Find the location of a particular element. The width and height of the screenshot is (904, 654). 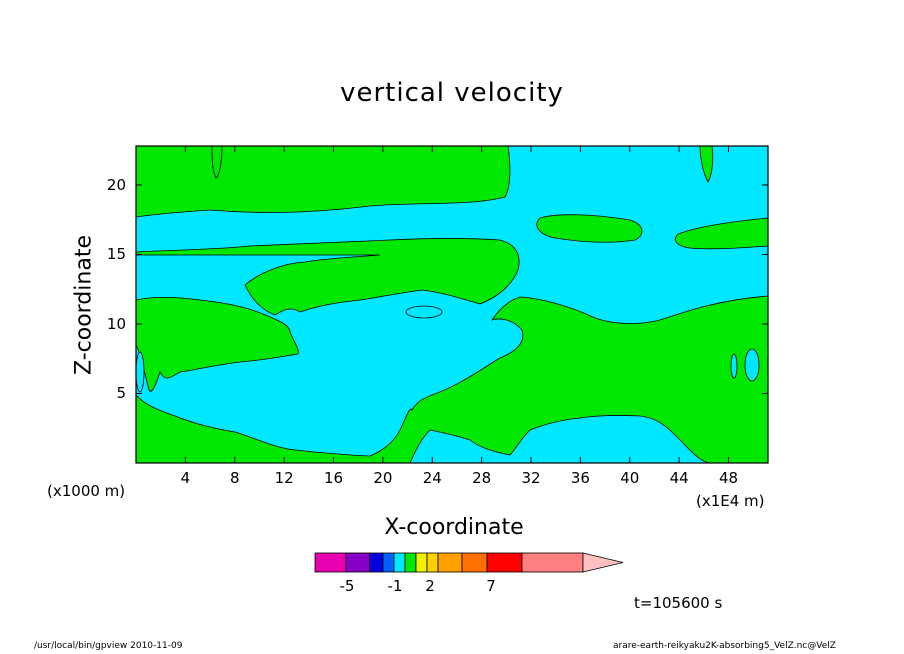

x-axis-unit: (x1000 m) is located at coordinates (86, 491).